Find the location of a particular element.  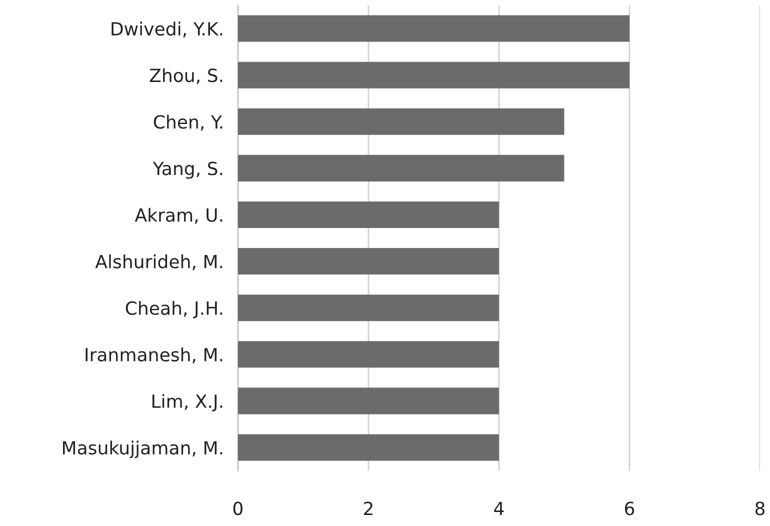

x-tick-label: 4 is located at coordinates (499, 509).